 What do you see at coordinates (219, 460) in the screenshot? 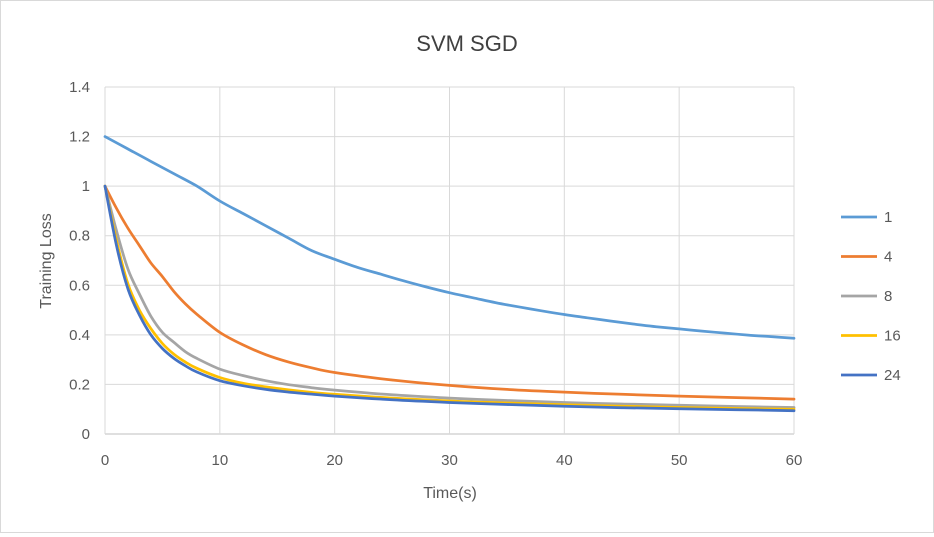
I see `x-tick-label: 10` at bounding box center [219, 460].